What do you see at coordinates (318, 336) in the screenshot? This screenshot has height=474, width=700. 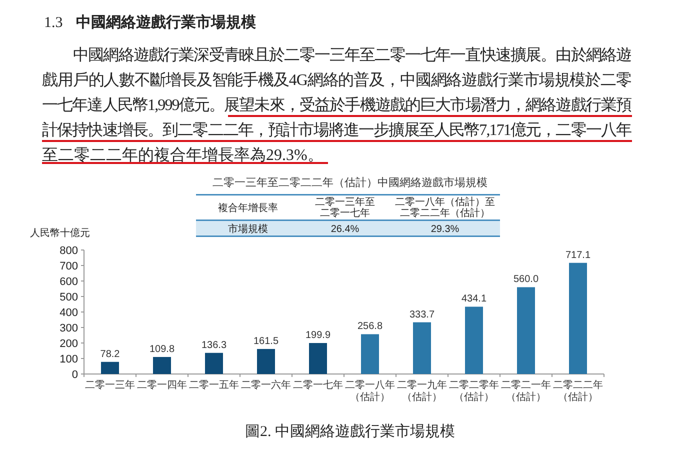 I see `data-label: 199.9` at bounding box center [318, 336].